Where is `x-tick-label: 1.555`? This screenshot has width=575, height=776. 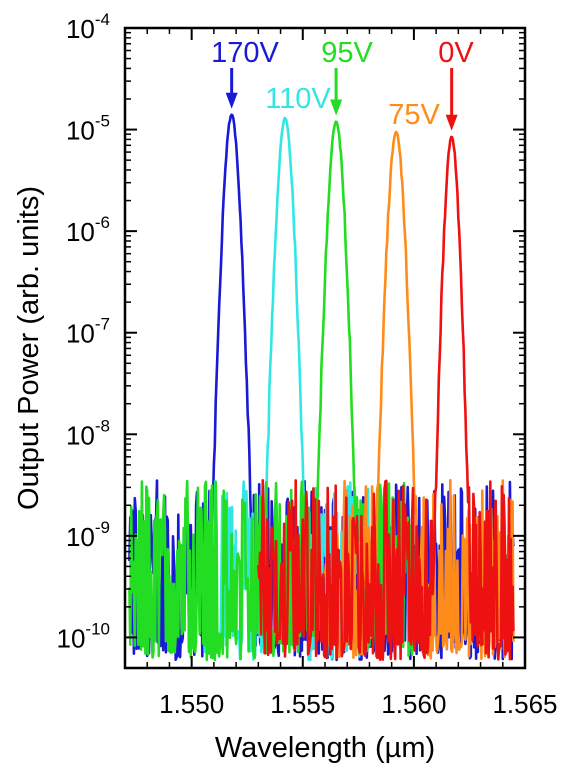
x-tick-label: 1.555 is located at coordinates (302, 704).